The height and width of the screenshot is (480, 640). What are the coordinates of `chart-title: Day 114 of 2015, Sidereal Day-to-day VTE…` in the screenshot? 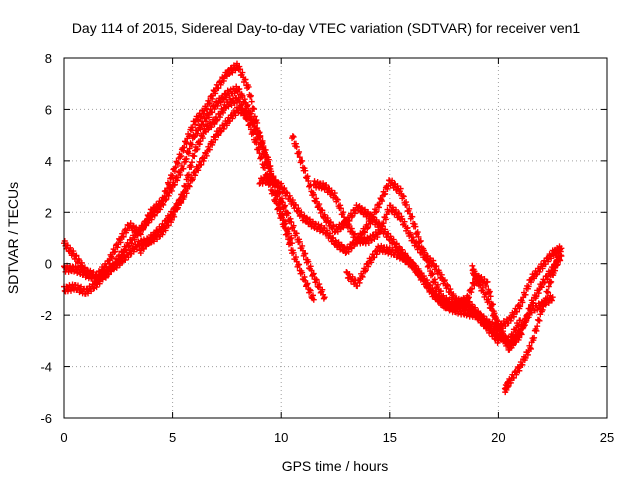 It's located at (326, 28).